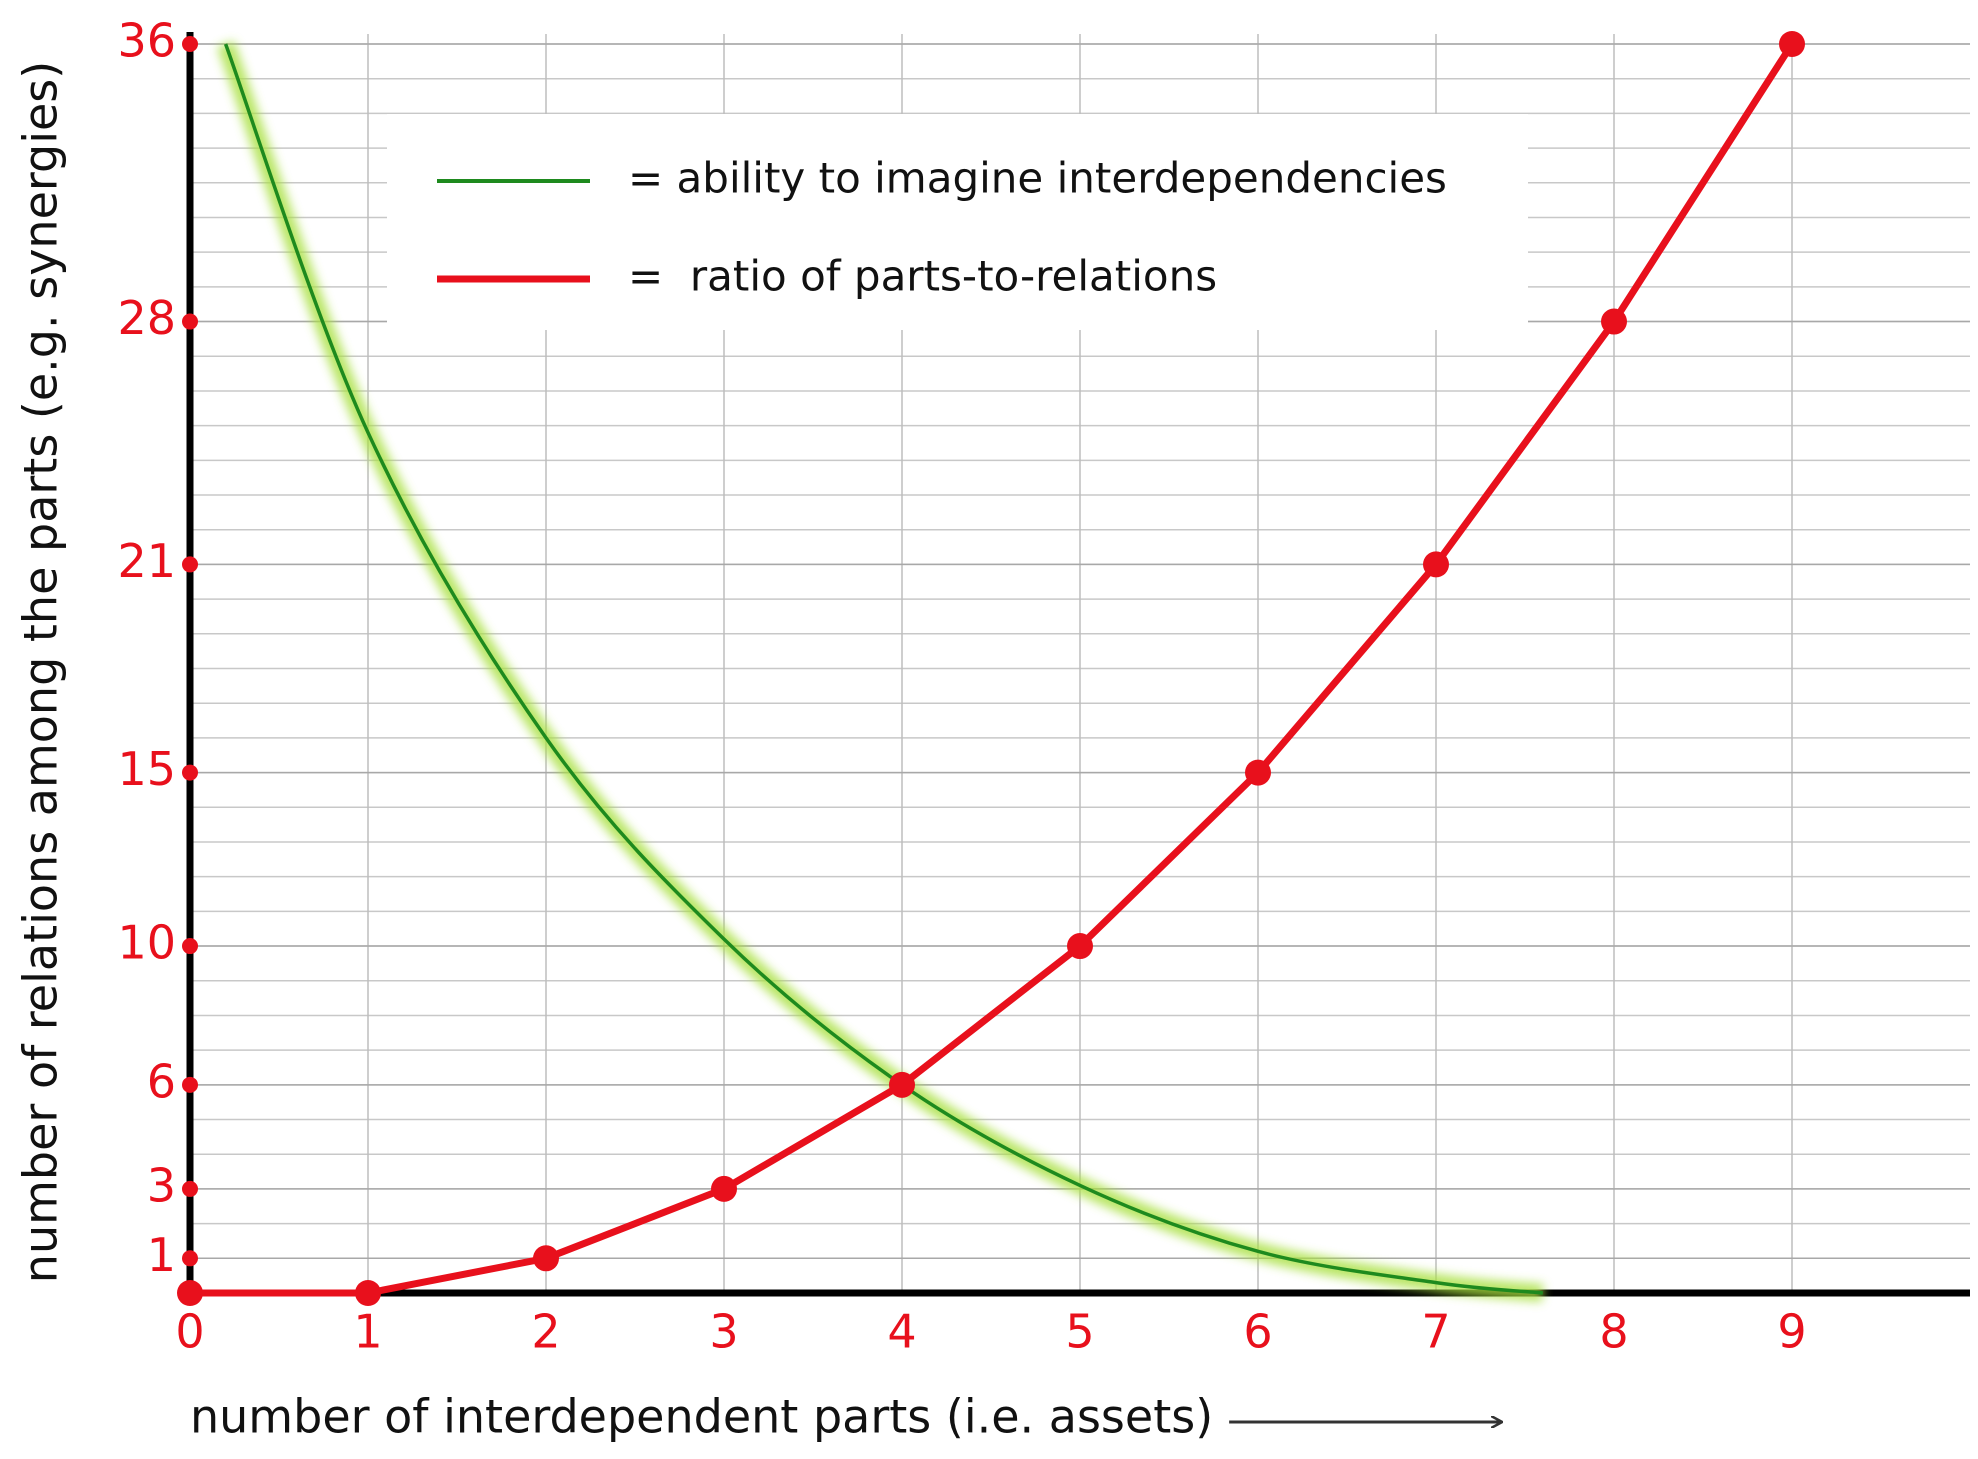 The height and width of the screenshot is (1459, 1978). I want to click on y-tick-label: 10, so click(146, 943).